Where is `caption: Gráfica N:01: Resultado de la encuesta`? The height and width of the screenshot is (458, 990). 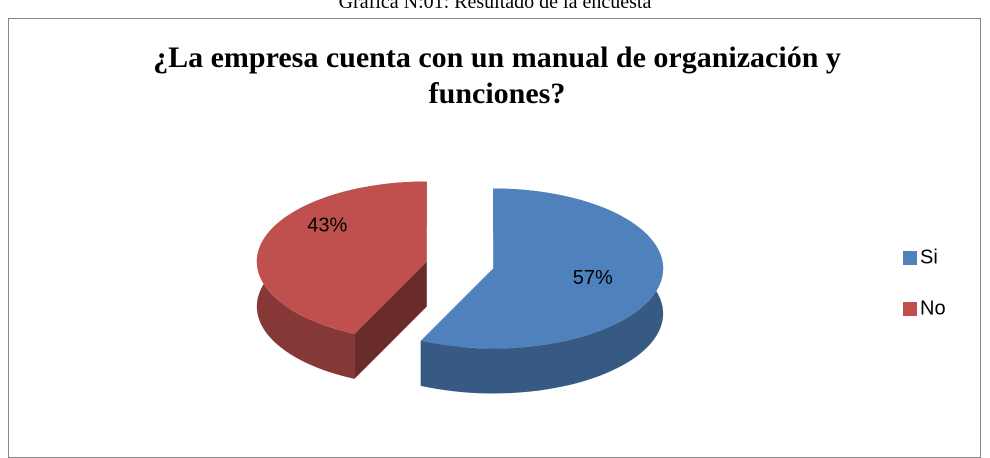
caption: Gráfica N:01: Resultado de la encuesta is located at coordinates (495, 6).